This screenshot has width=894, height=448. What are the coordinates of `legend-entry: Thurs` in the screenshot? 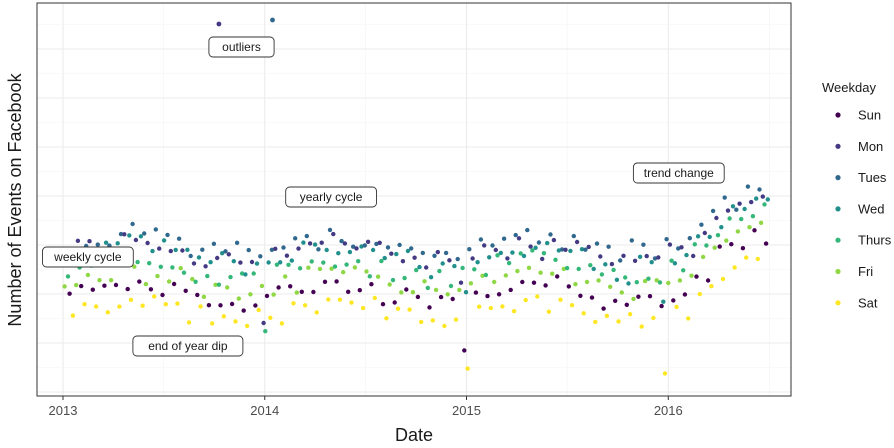 It's located at (875, 240).